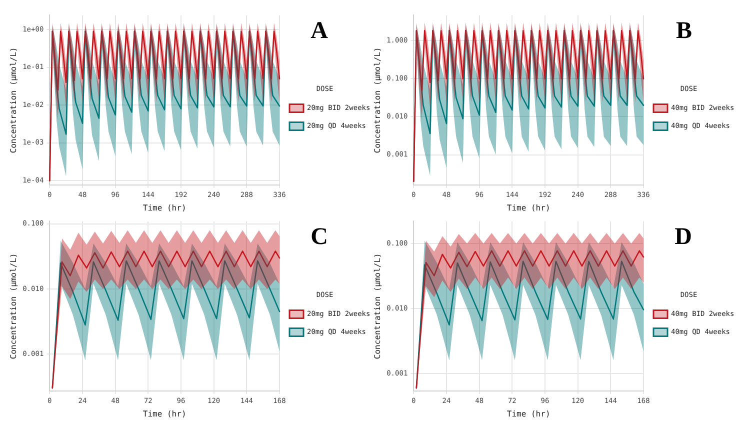 The height and width of the screenshot is (429, 744). I want to click on text: A, so click(319, 31).